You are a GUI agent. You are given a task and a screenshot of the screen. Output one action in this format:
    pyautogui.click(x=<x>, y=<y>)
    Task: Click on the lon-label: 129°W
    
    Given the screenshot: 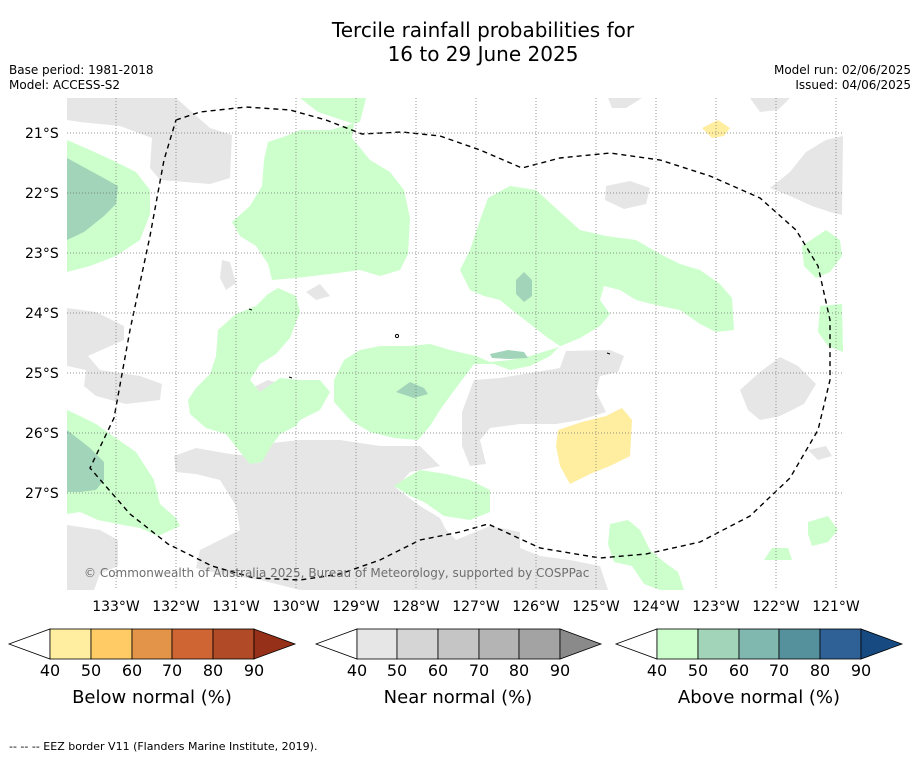 What is the action you would take?
    pyautogui.click(x=356, y=607)
    